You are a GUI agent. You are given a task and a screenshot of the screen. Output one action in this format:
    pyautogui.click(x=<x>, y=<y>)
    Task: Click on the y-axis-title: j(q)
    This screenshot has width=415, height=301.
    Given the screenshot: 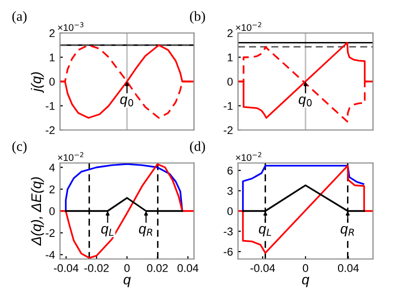 What is the action you would take?
    pyautogui.click(x=37, y=83)
    